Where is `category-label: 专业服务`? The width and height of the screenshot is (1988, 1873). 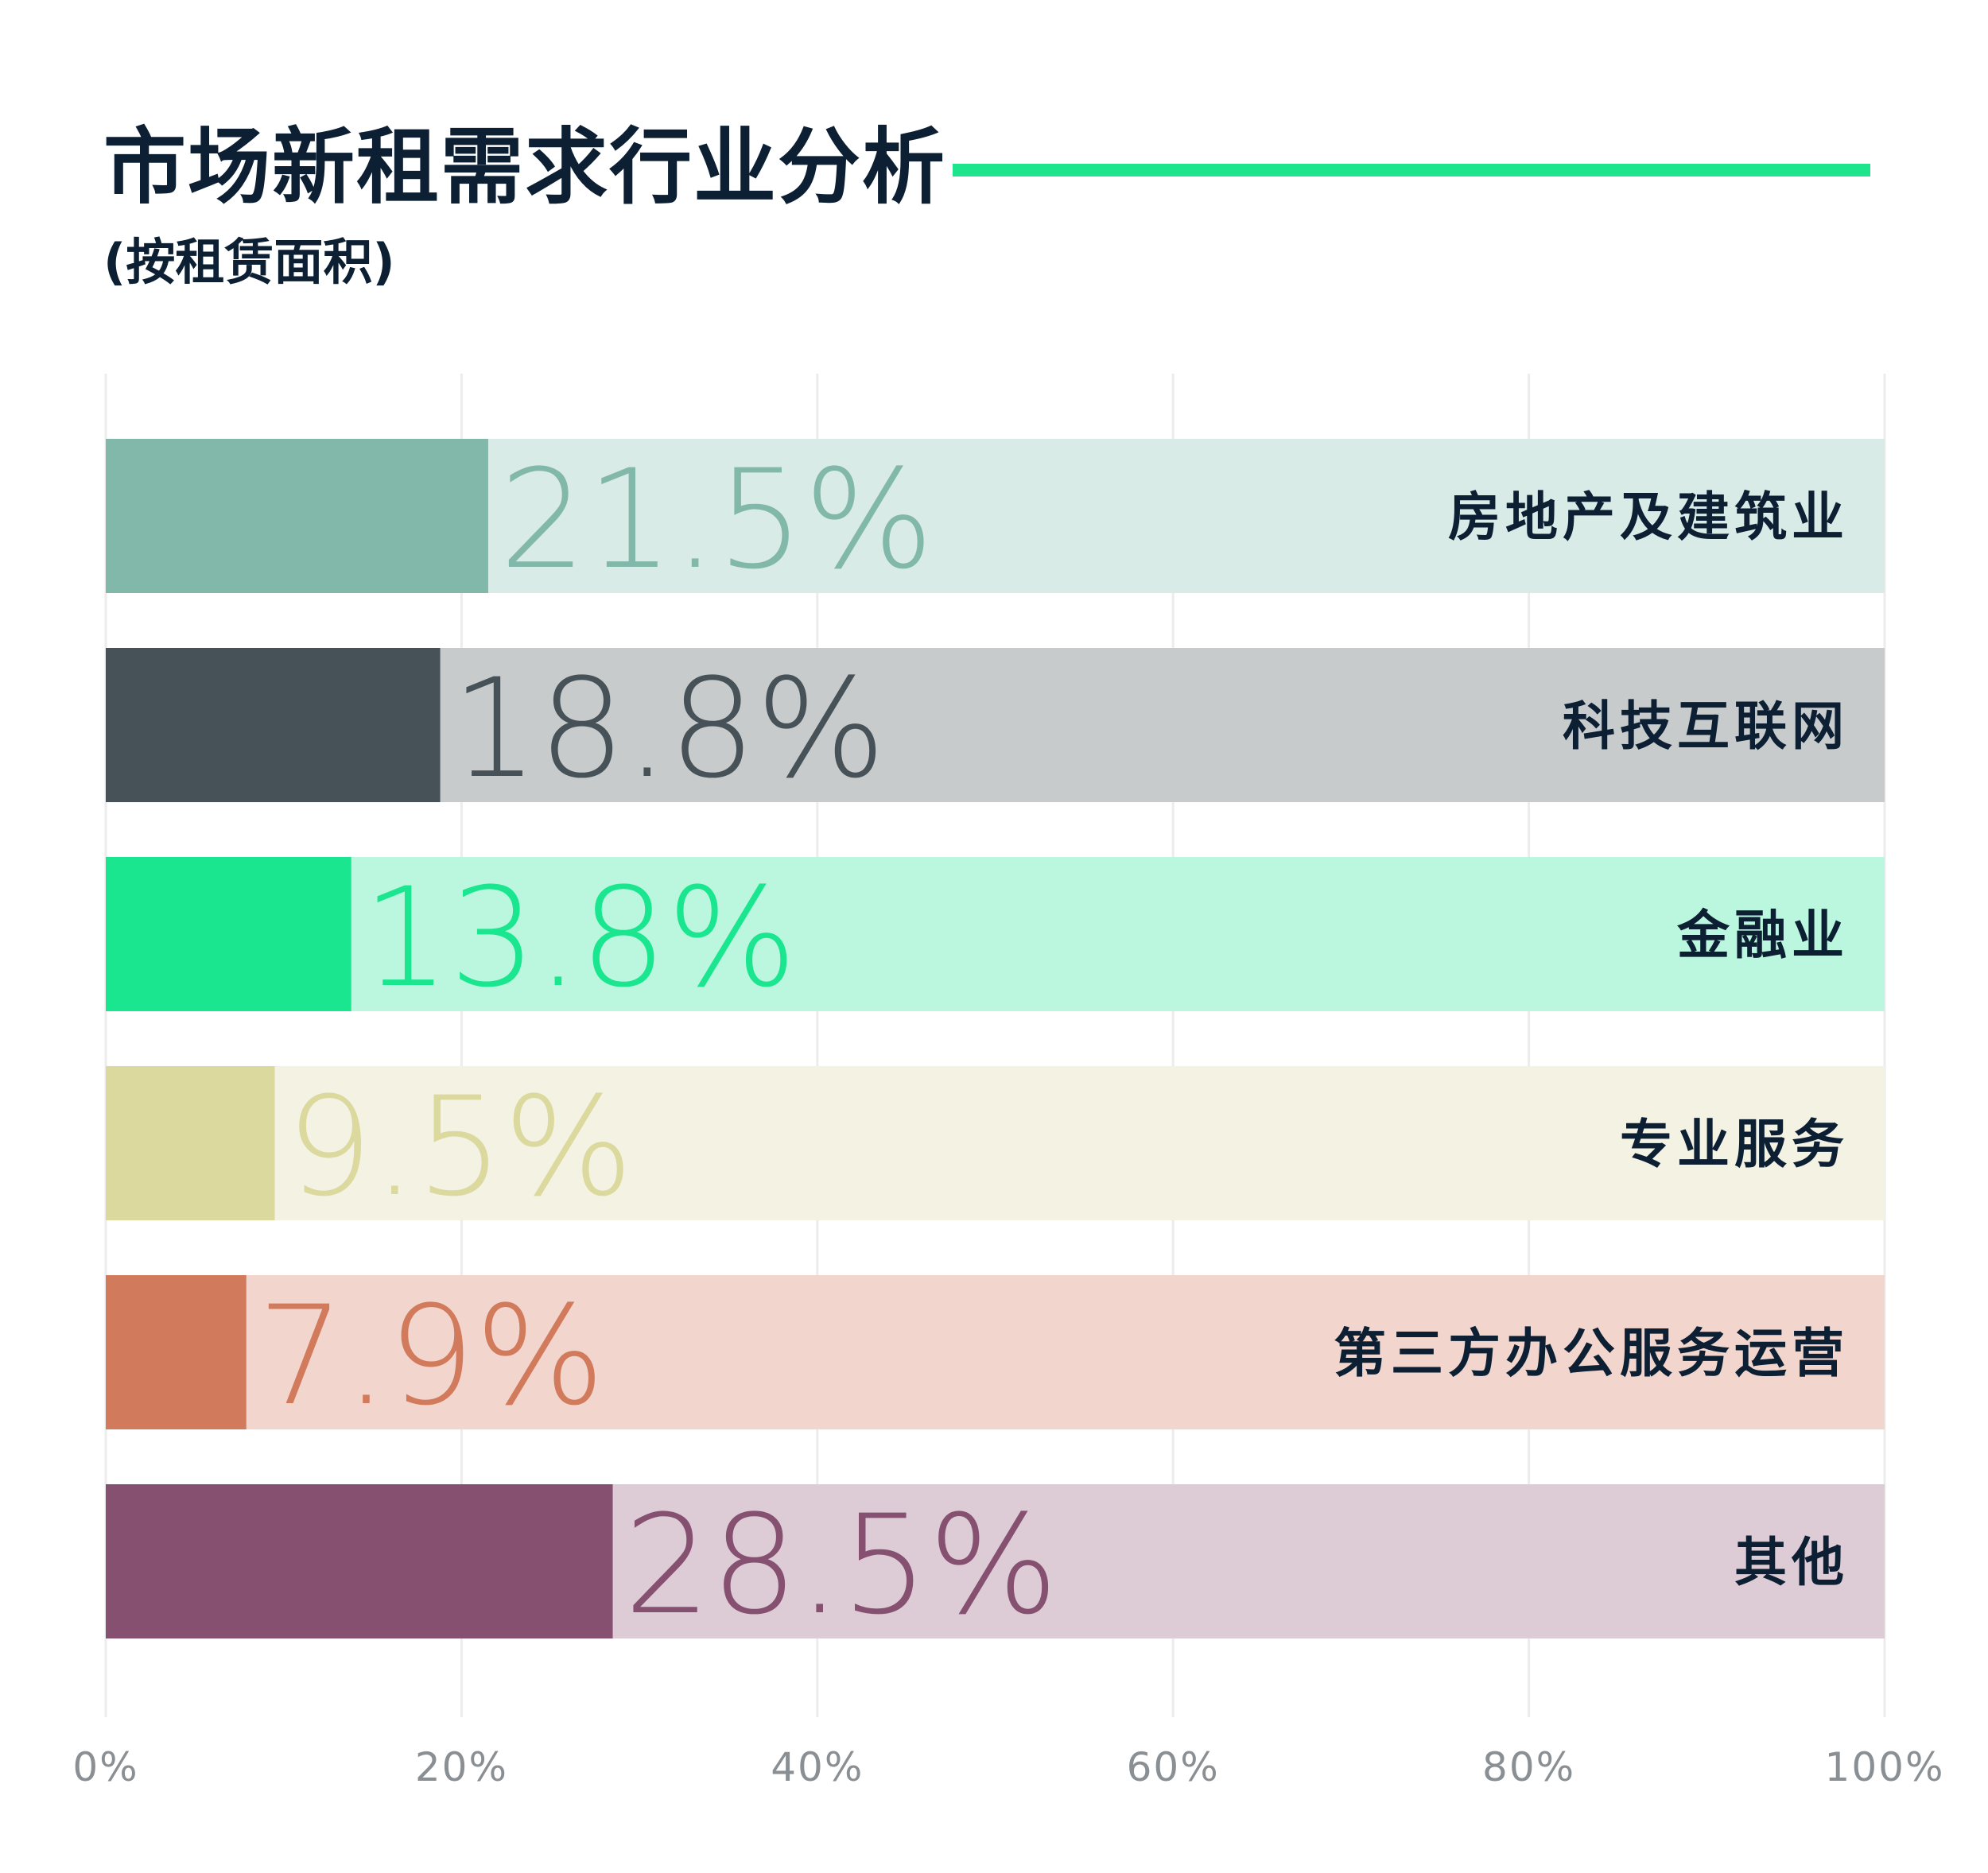 category-label: 专业服务 is located at coordinates (1734, 1144).